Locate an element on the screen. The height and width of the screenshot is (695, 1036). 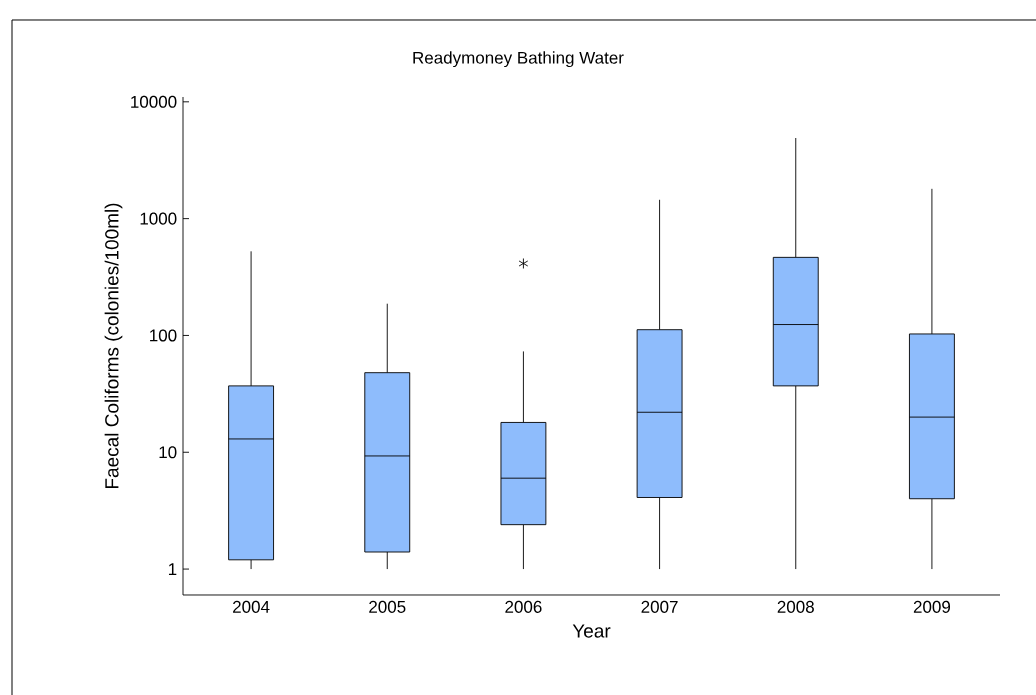
chart-title: Readymoney Bathing Water is located at coordinates (518, 59).